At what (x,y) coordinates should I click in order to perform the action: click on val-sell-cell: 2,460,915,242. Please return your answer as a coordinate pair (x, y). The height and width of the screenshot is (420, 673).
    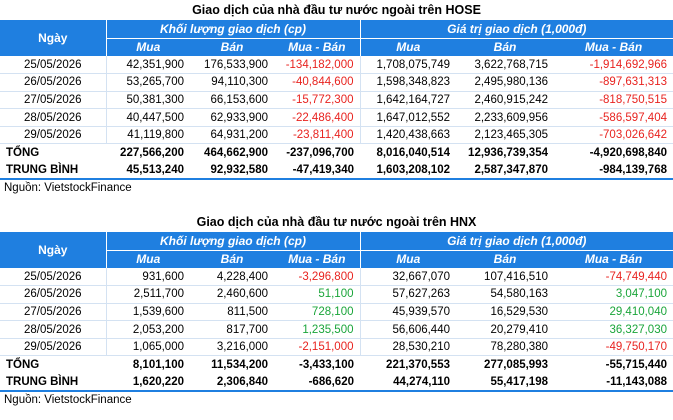
    Looking at the image, I should click on (505, 100).